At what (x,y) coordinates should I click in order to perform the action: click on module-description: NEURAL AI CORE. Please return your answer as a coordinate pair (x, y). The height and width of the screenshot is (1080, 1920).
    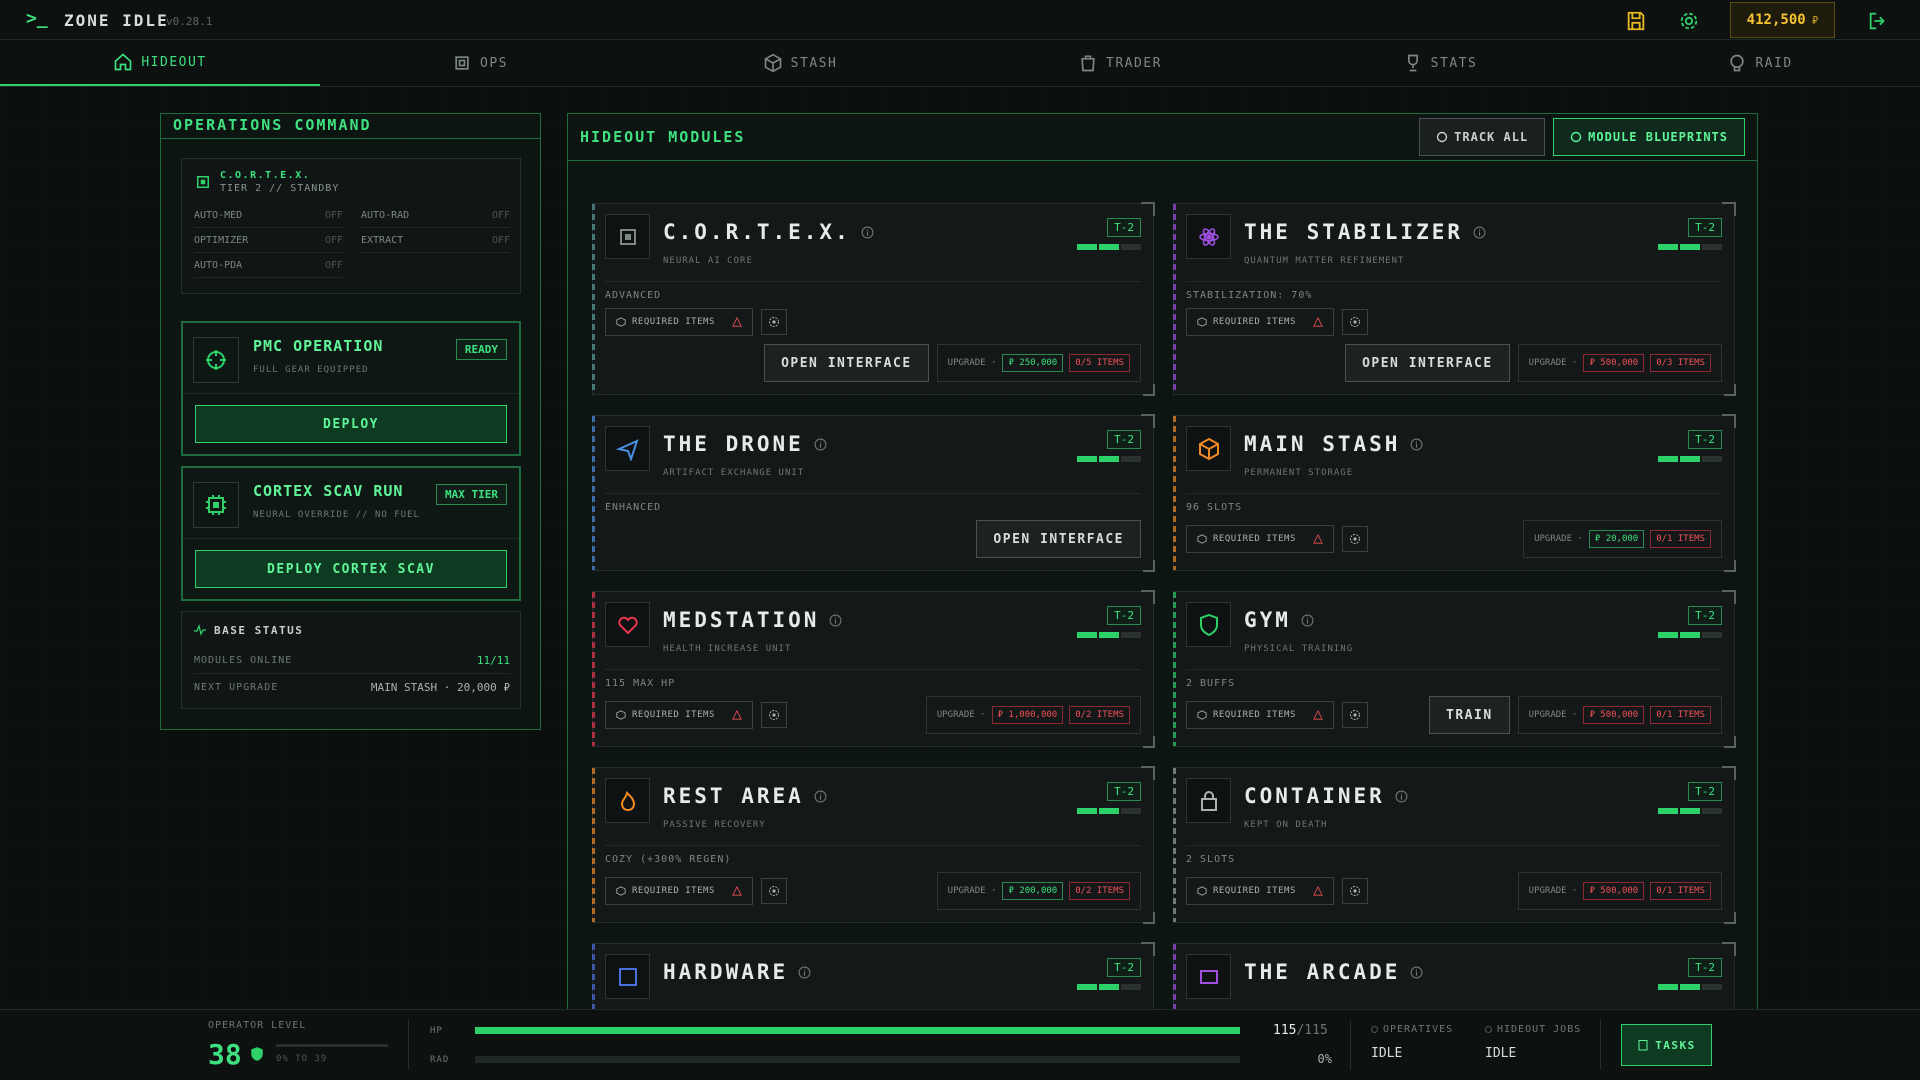
    Looking at the image, I should click on (708, 261).